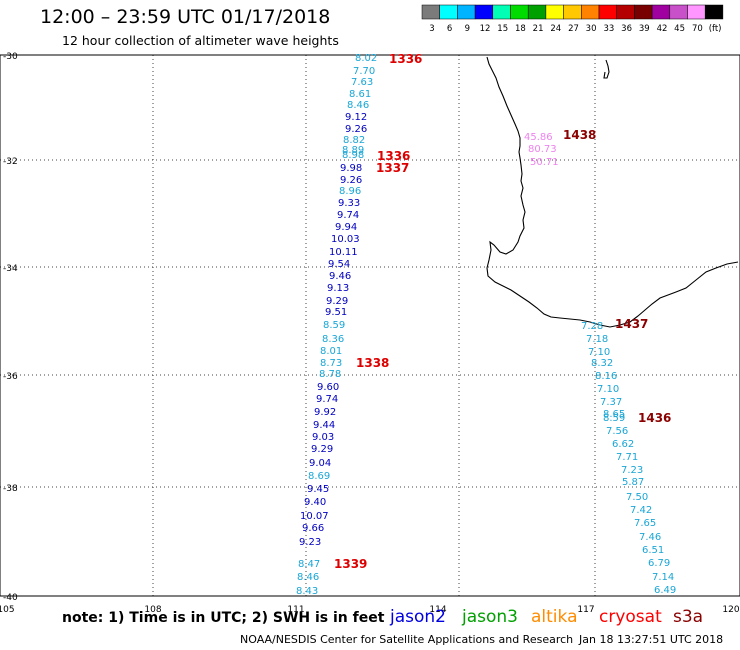  Describe the element at coordinates (651, 639) in the screenshot. I see `generated-timestamp: Jan 18 13:27:51 UTC 2018` at that location.